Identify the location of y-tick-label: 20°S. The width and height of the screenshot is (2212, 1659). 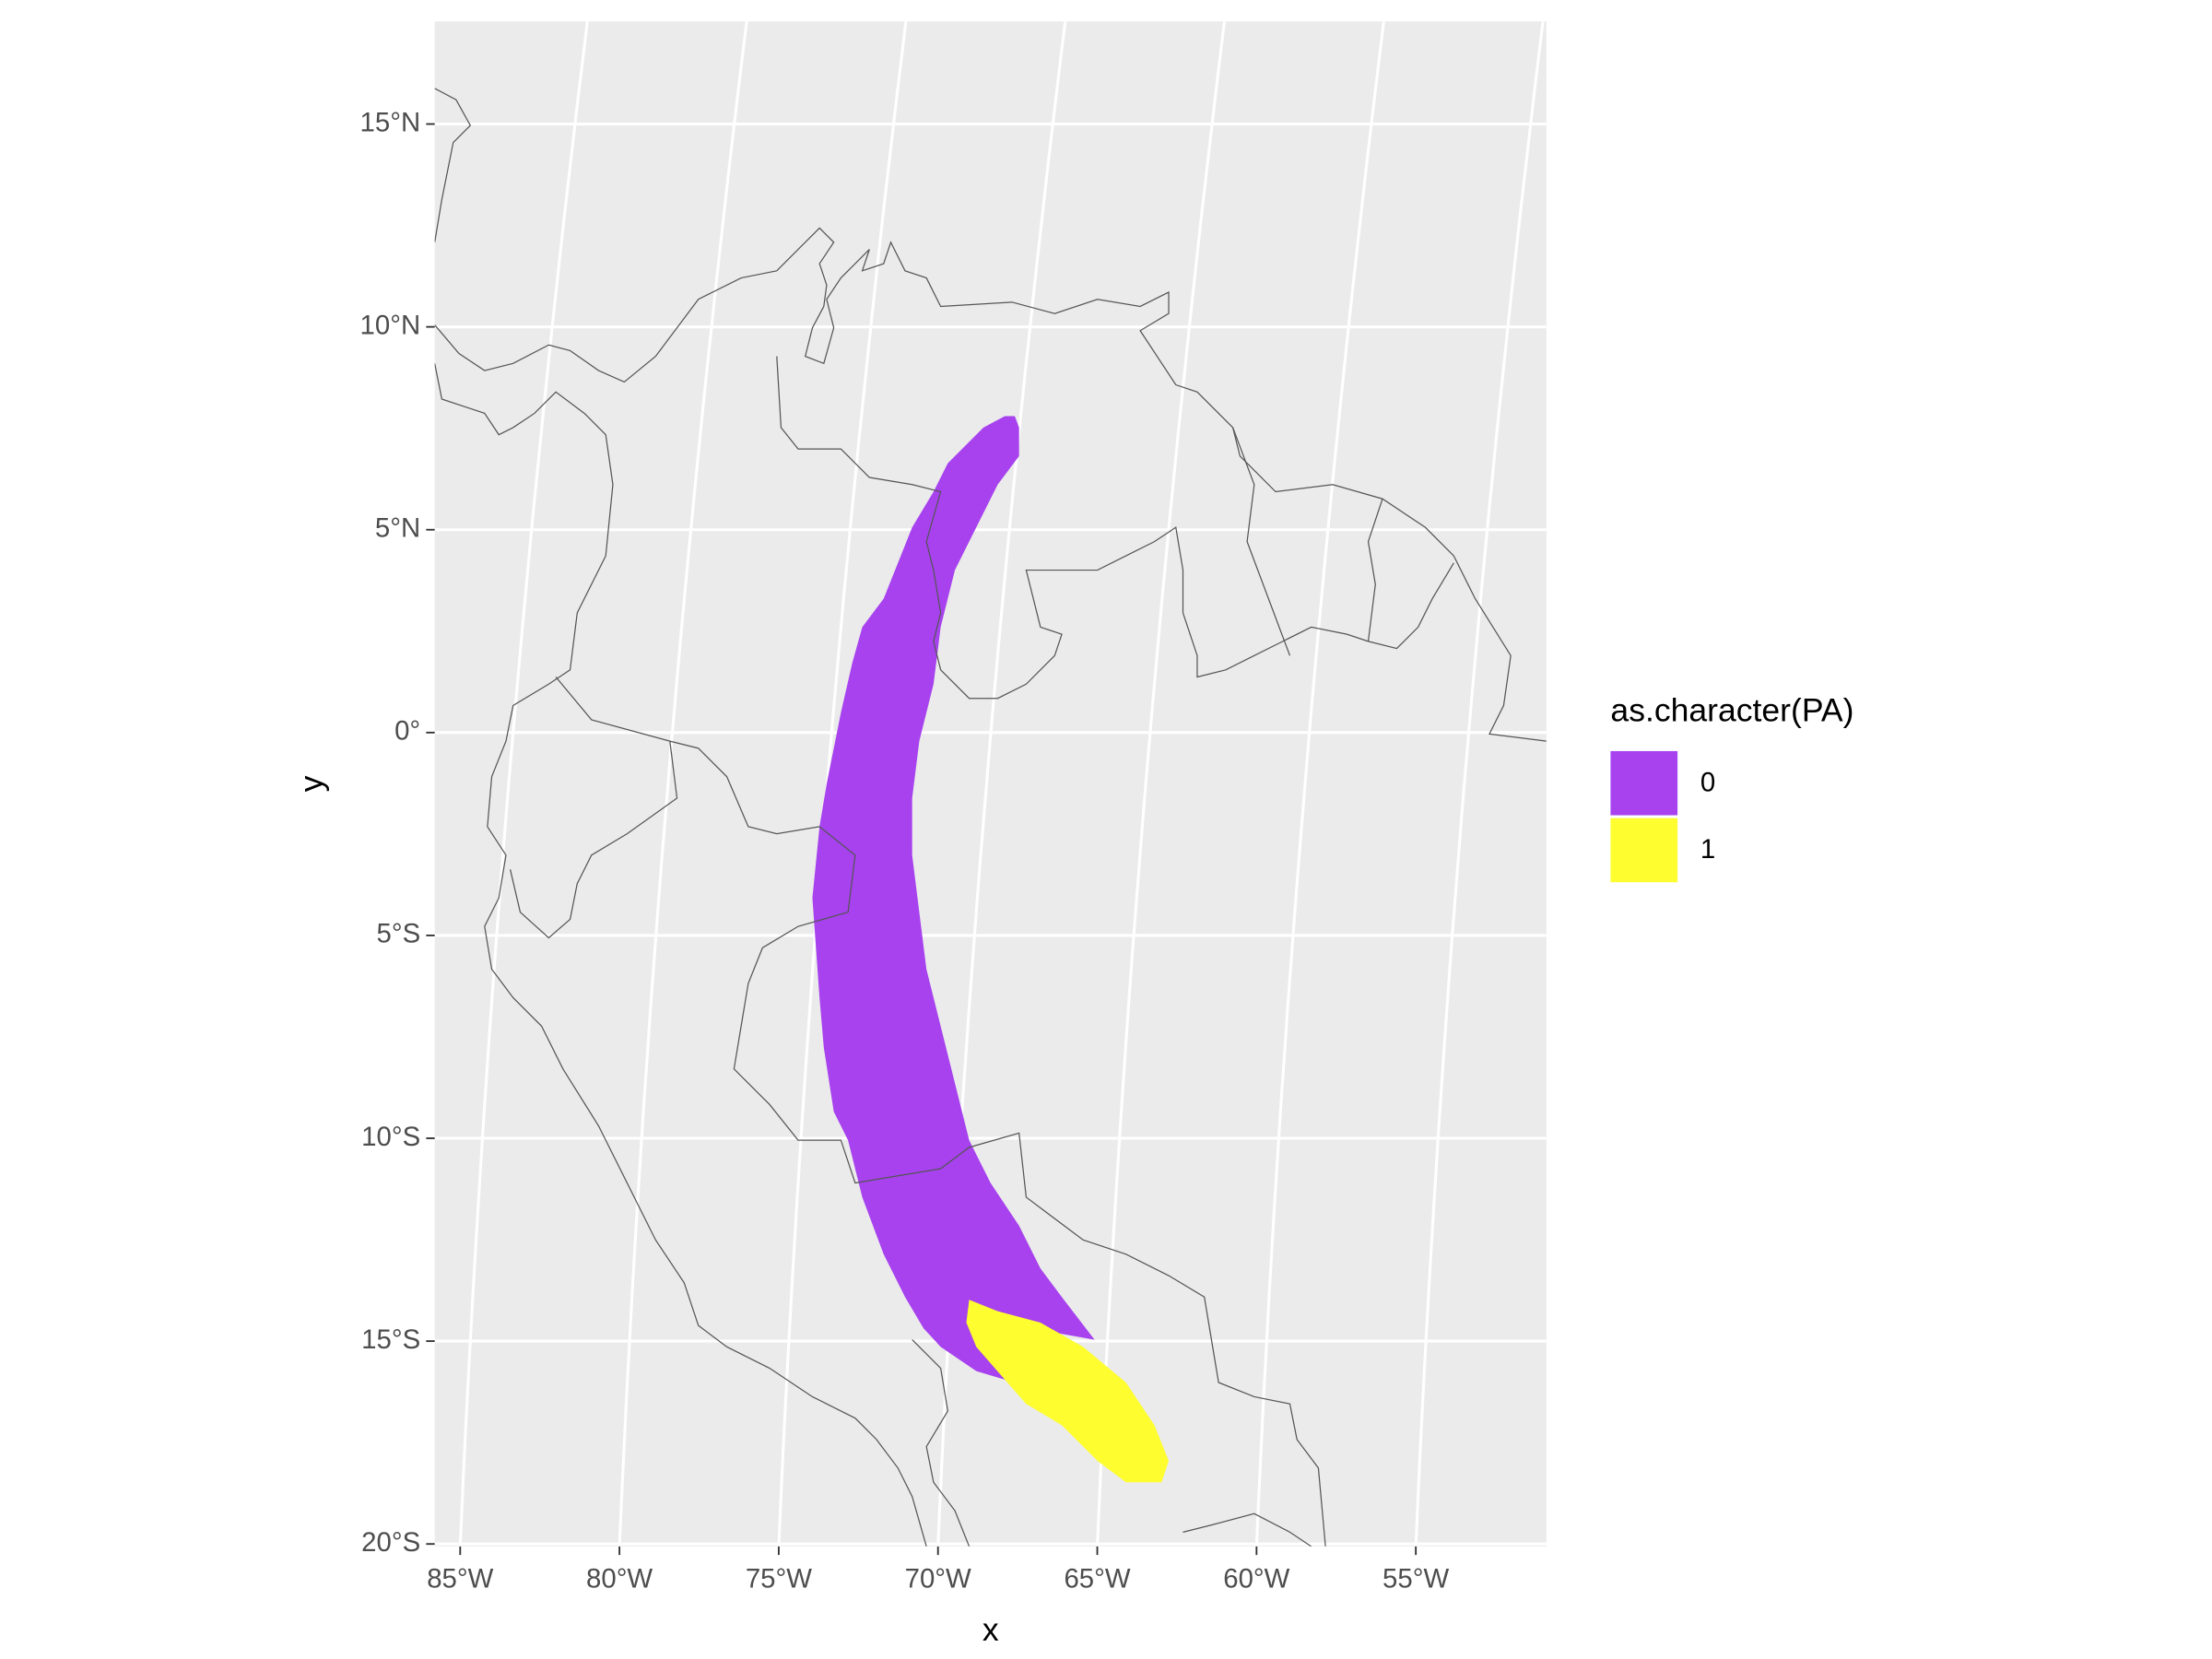
(390, 1542).